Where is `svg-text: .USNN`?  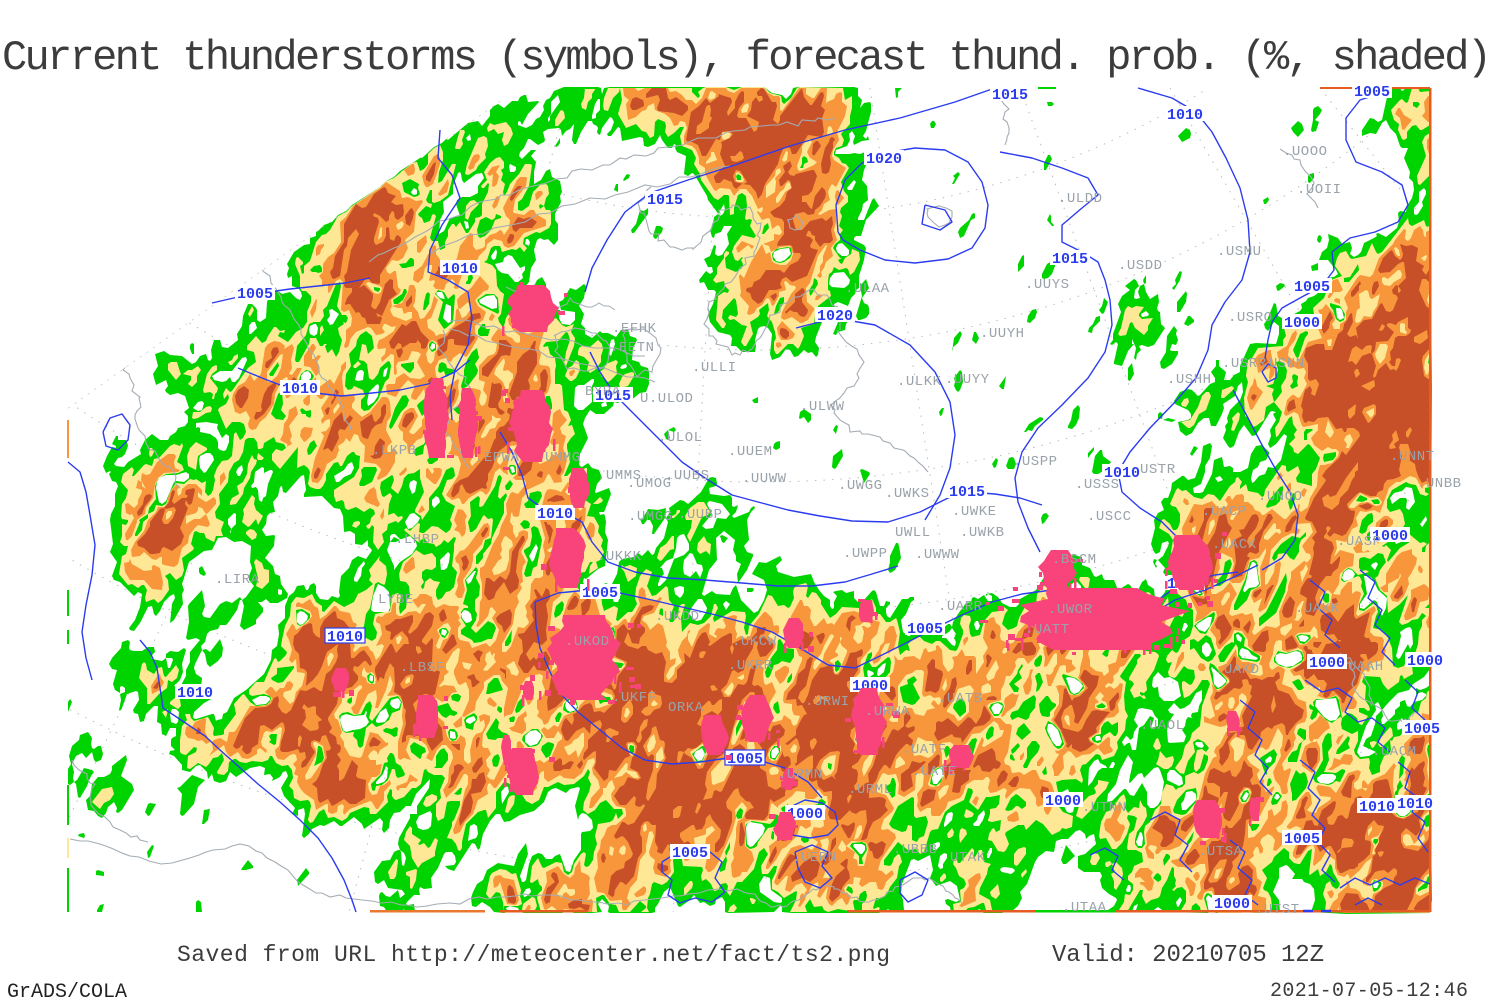 svg-text: .USNN is located at coordinates (1282, 364).